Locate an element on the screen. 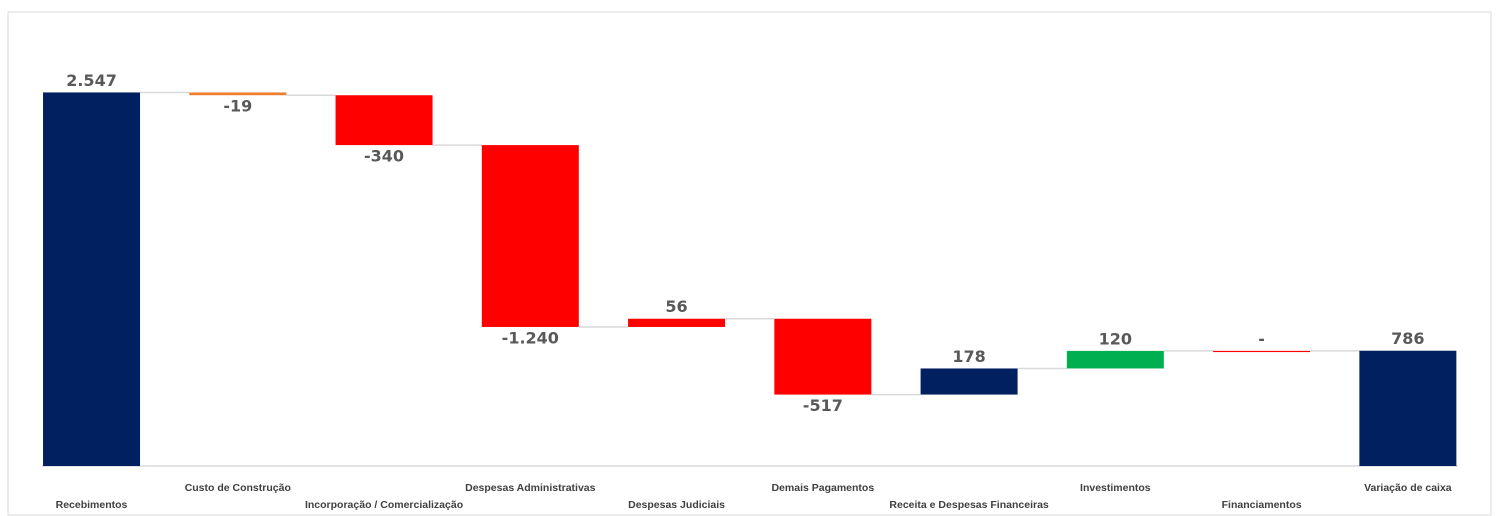  x-tick-label: Receita e Despesas Financeiras is located at coordinates (969, 505).